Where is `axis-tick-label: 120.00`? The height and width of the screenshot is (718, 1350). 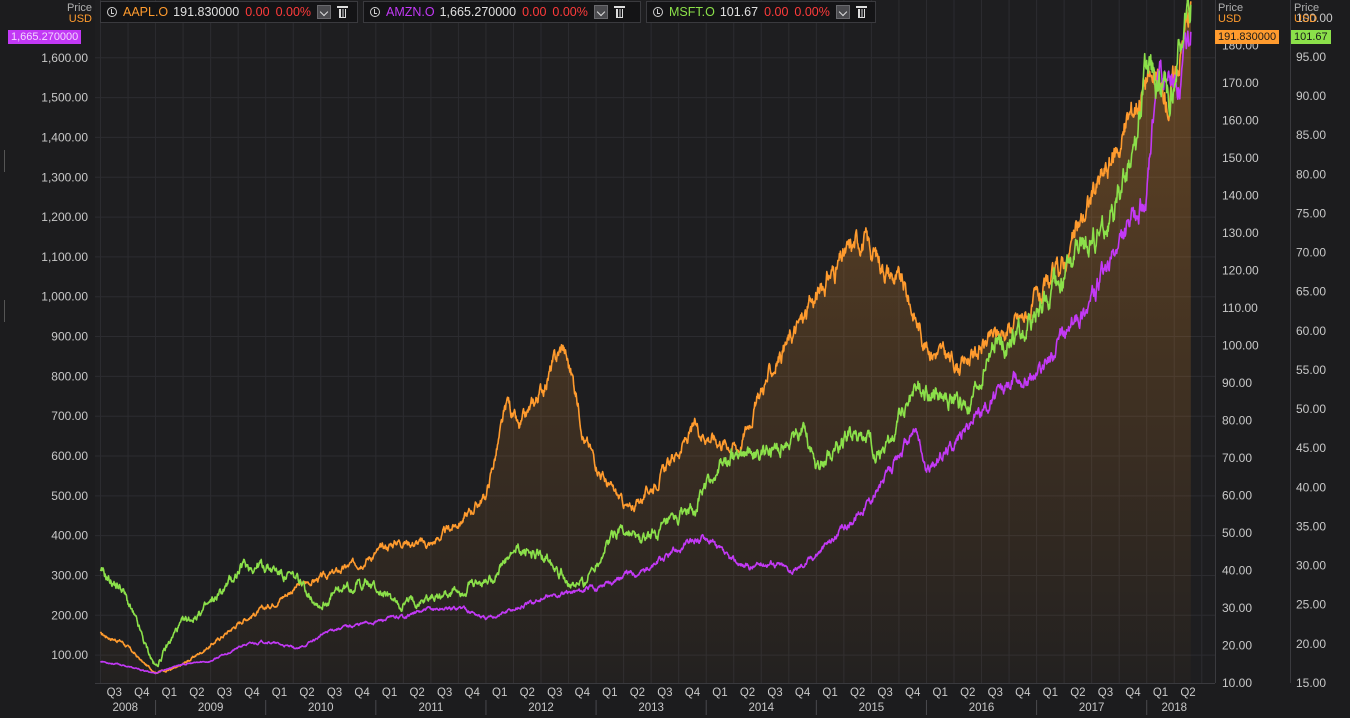
axis-tick-label: 120.00 is located at coordinates (1240, 271).